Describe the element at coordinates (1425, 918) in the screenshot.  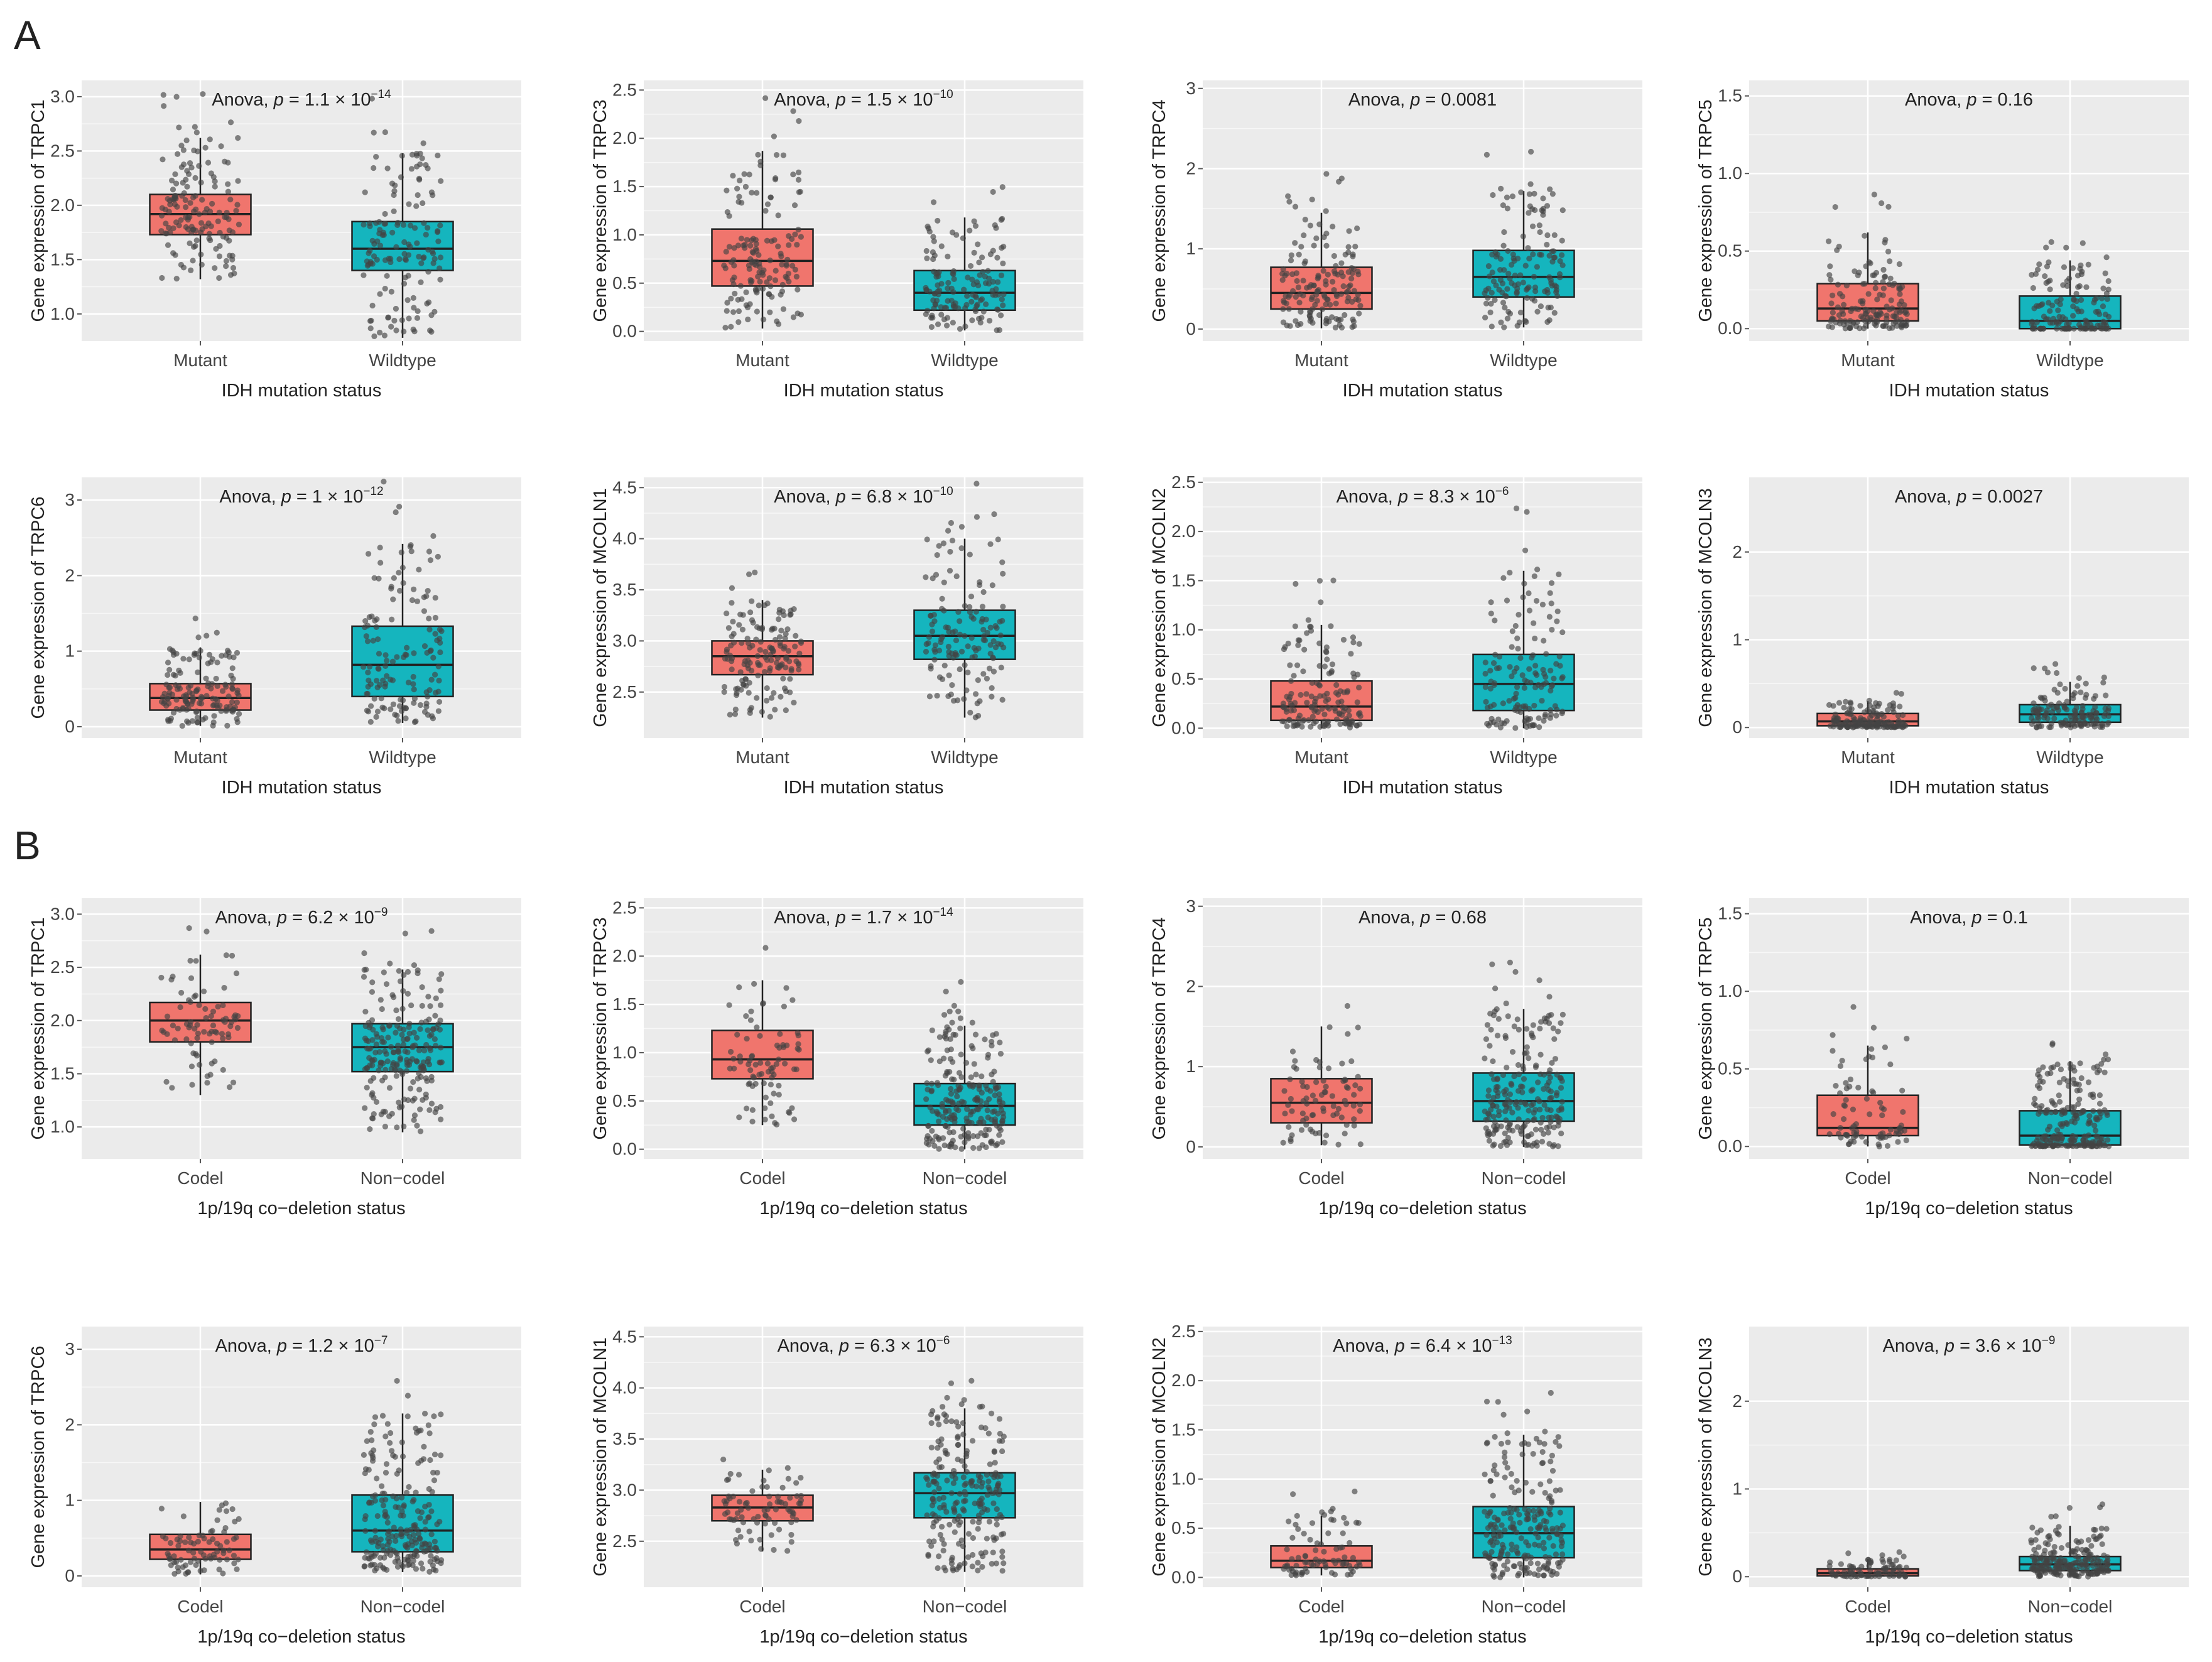
I see `title-p: p` at that location.